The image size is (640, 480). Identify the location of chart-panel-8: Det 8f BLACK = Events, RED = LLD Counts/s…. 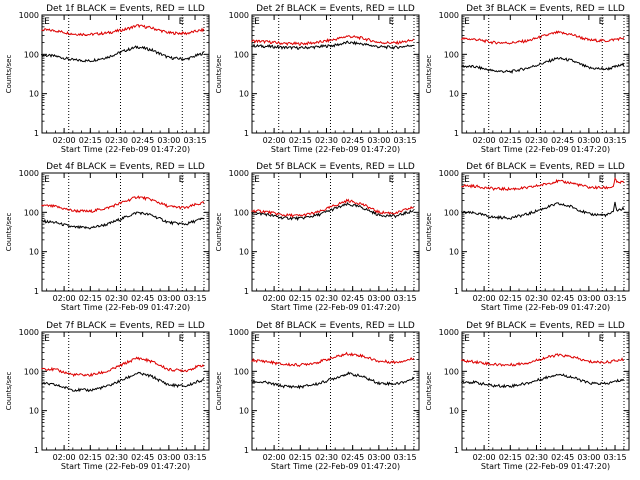
(317, 396).